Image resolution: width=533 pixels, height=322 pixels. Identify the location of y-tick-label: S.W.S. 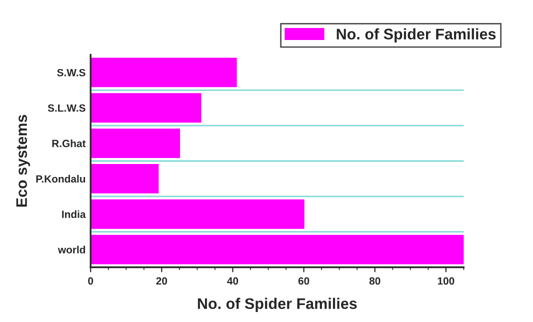
(71, 72).